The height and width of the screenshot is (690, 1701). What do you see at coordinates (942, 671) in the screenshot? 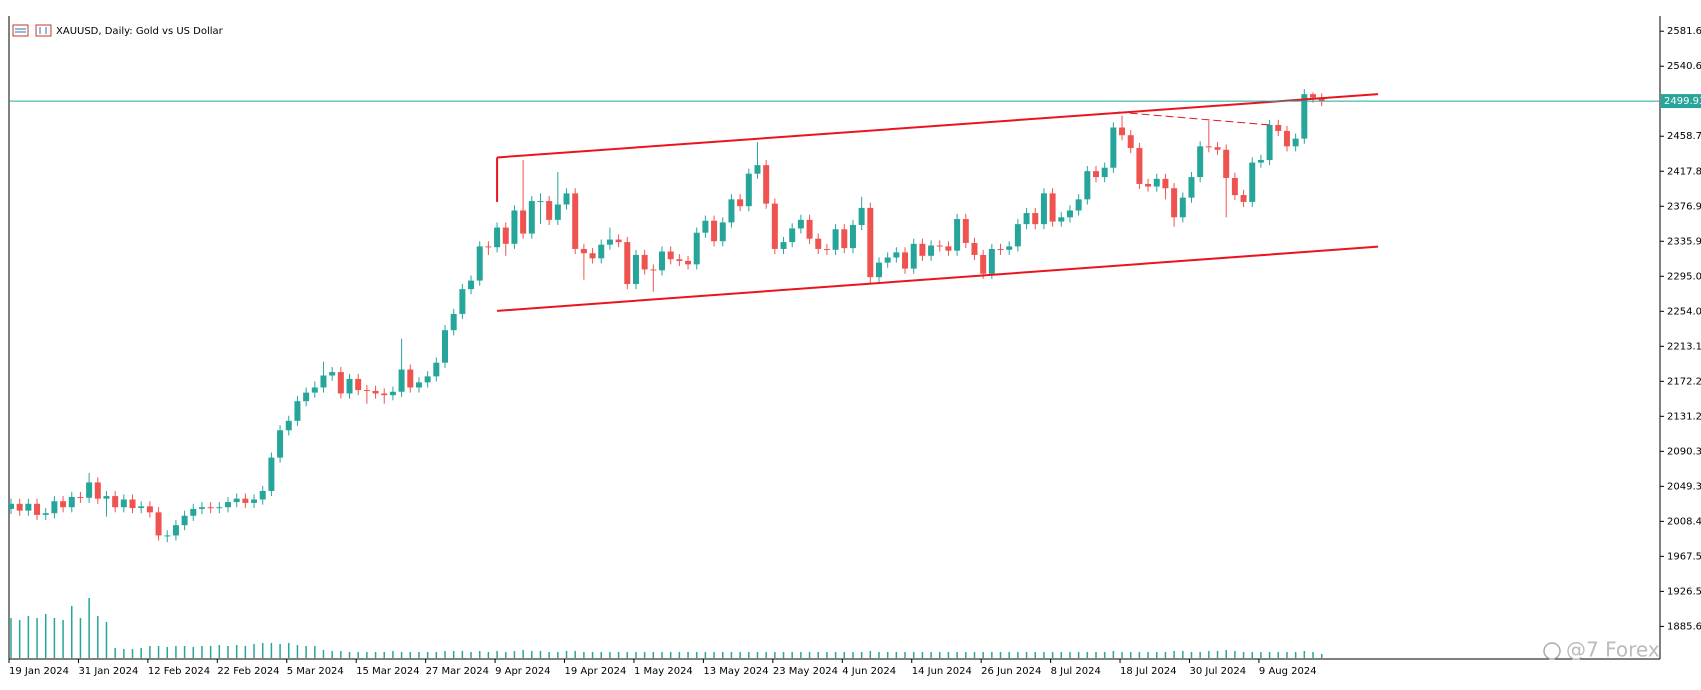
I see `x-tick-label: 14 Jun 2024` at bounding box center [942, 671].